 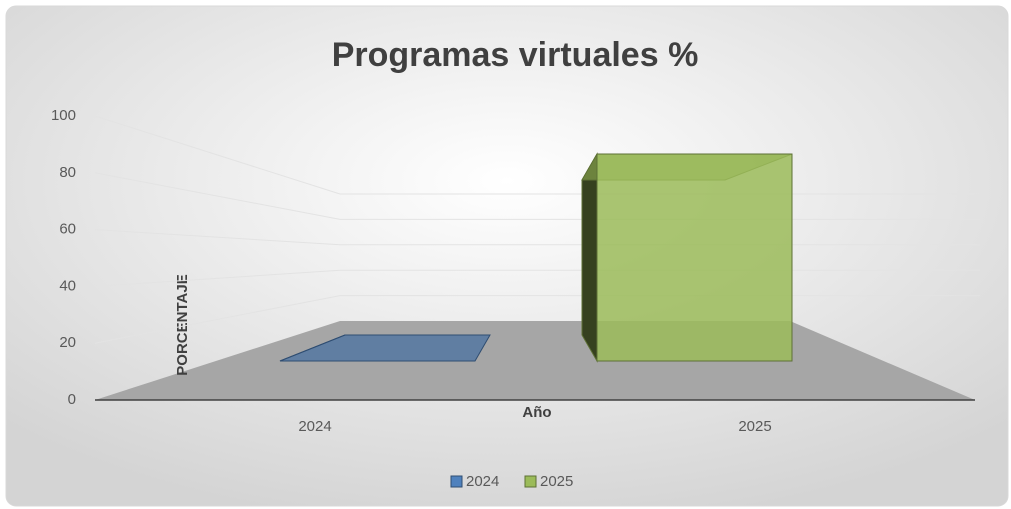 I want to click on legend-label: 2025, so click(x=556, y=481).